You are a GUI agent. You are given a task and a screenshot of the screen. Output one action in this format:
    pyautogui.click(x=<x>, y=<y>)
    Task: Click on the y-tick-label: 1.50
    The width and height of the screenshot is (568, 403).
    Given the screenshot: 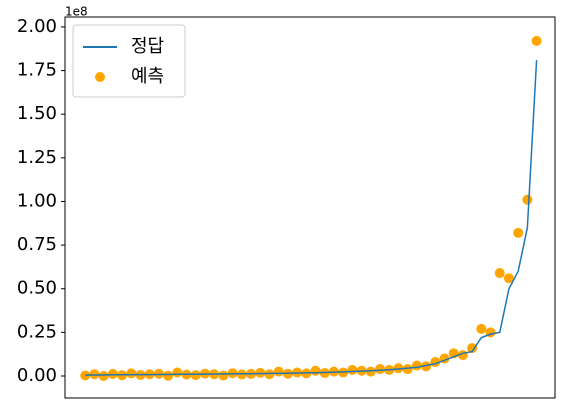 What is the action you would take?
    pyautogui.click(x=37, y=113)
    